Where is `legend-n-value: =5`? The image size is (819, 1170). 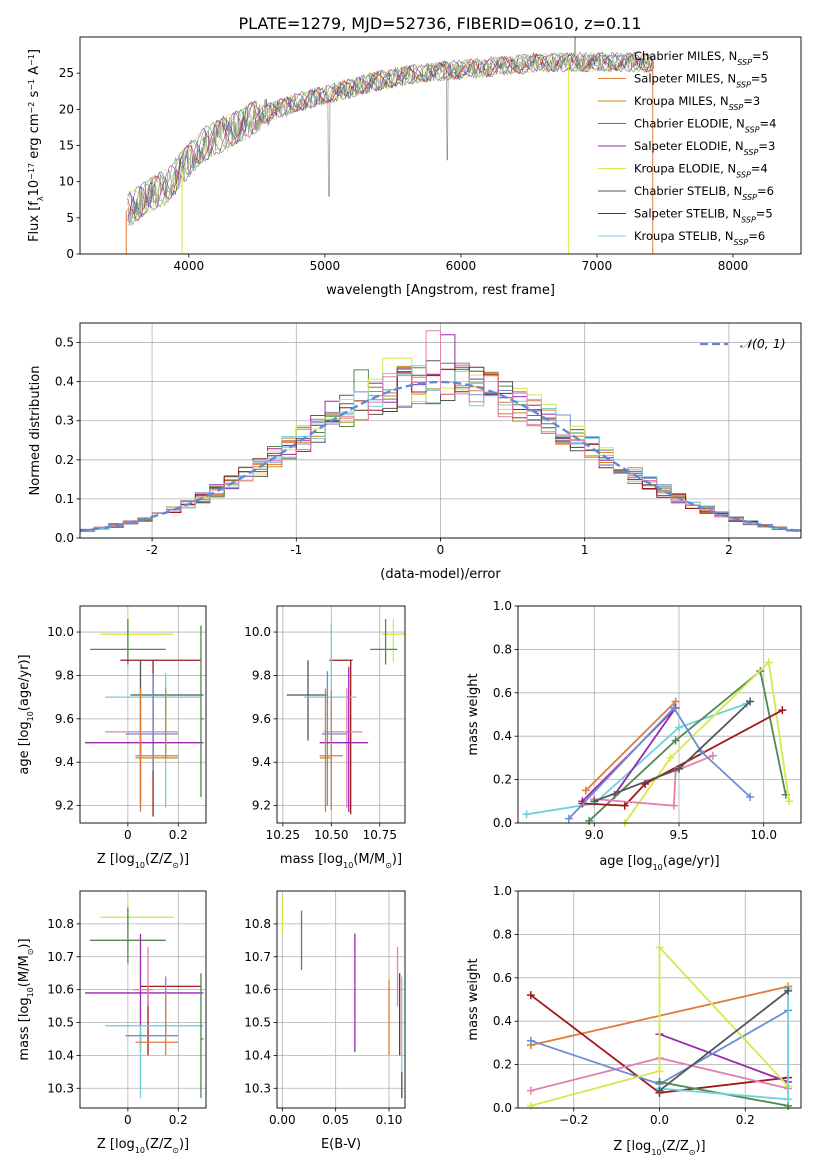
legend-n-value: =5 is located at coordinates (759, 79).